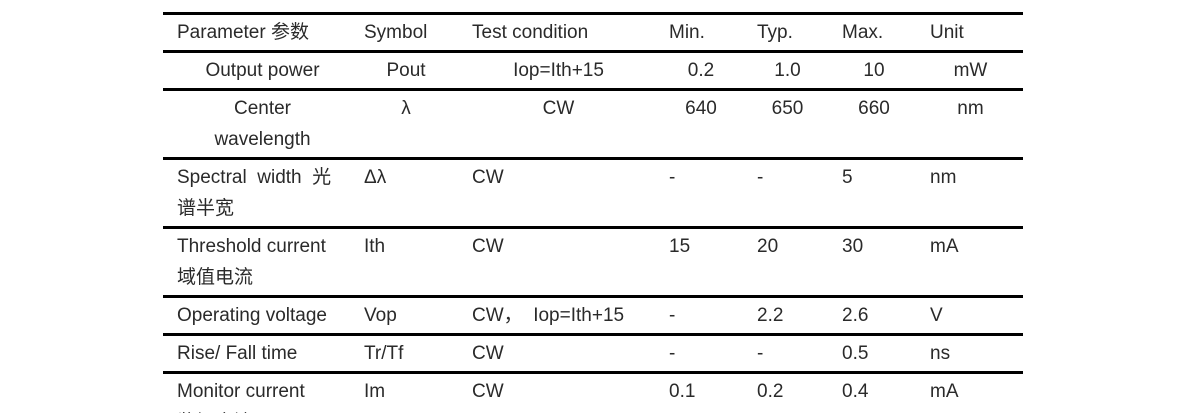 The width and height of the screenshot is (1186, 413). Describe the element at coordinates (380, 315) in the screenshot. I see `table-cell: Vop` at that location.